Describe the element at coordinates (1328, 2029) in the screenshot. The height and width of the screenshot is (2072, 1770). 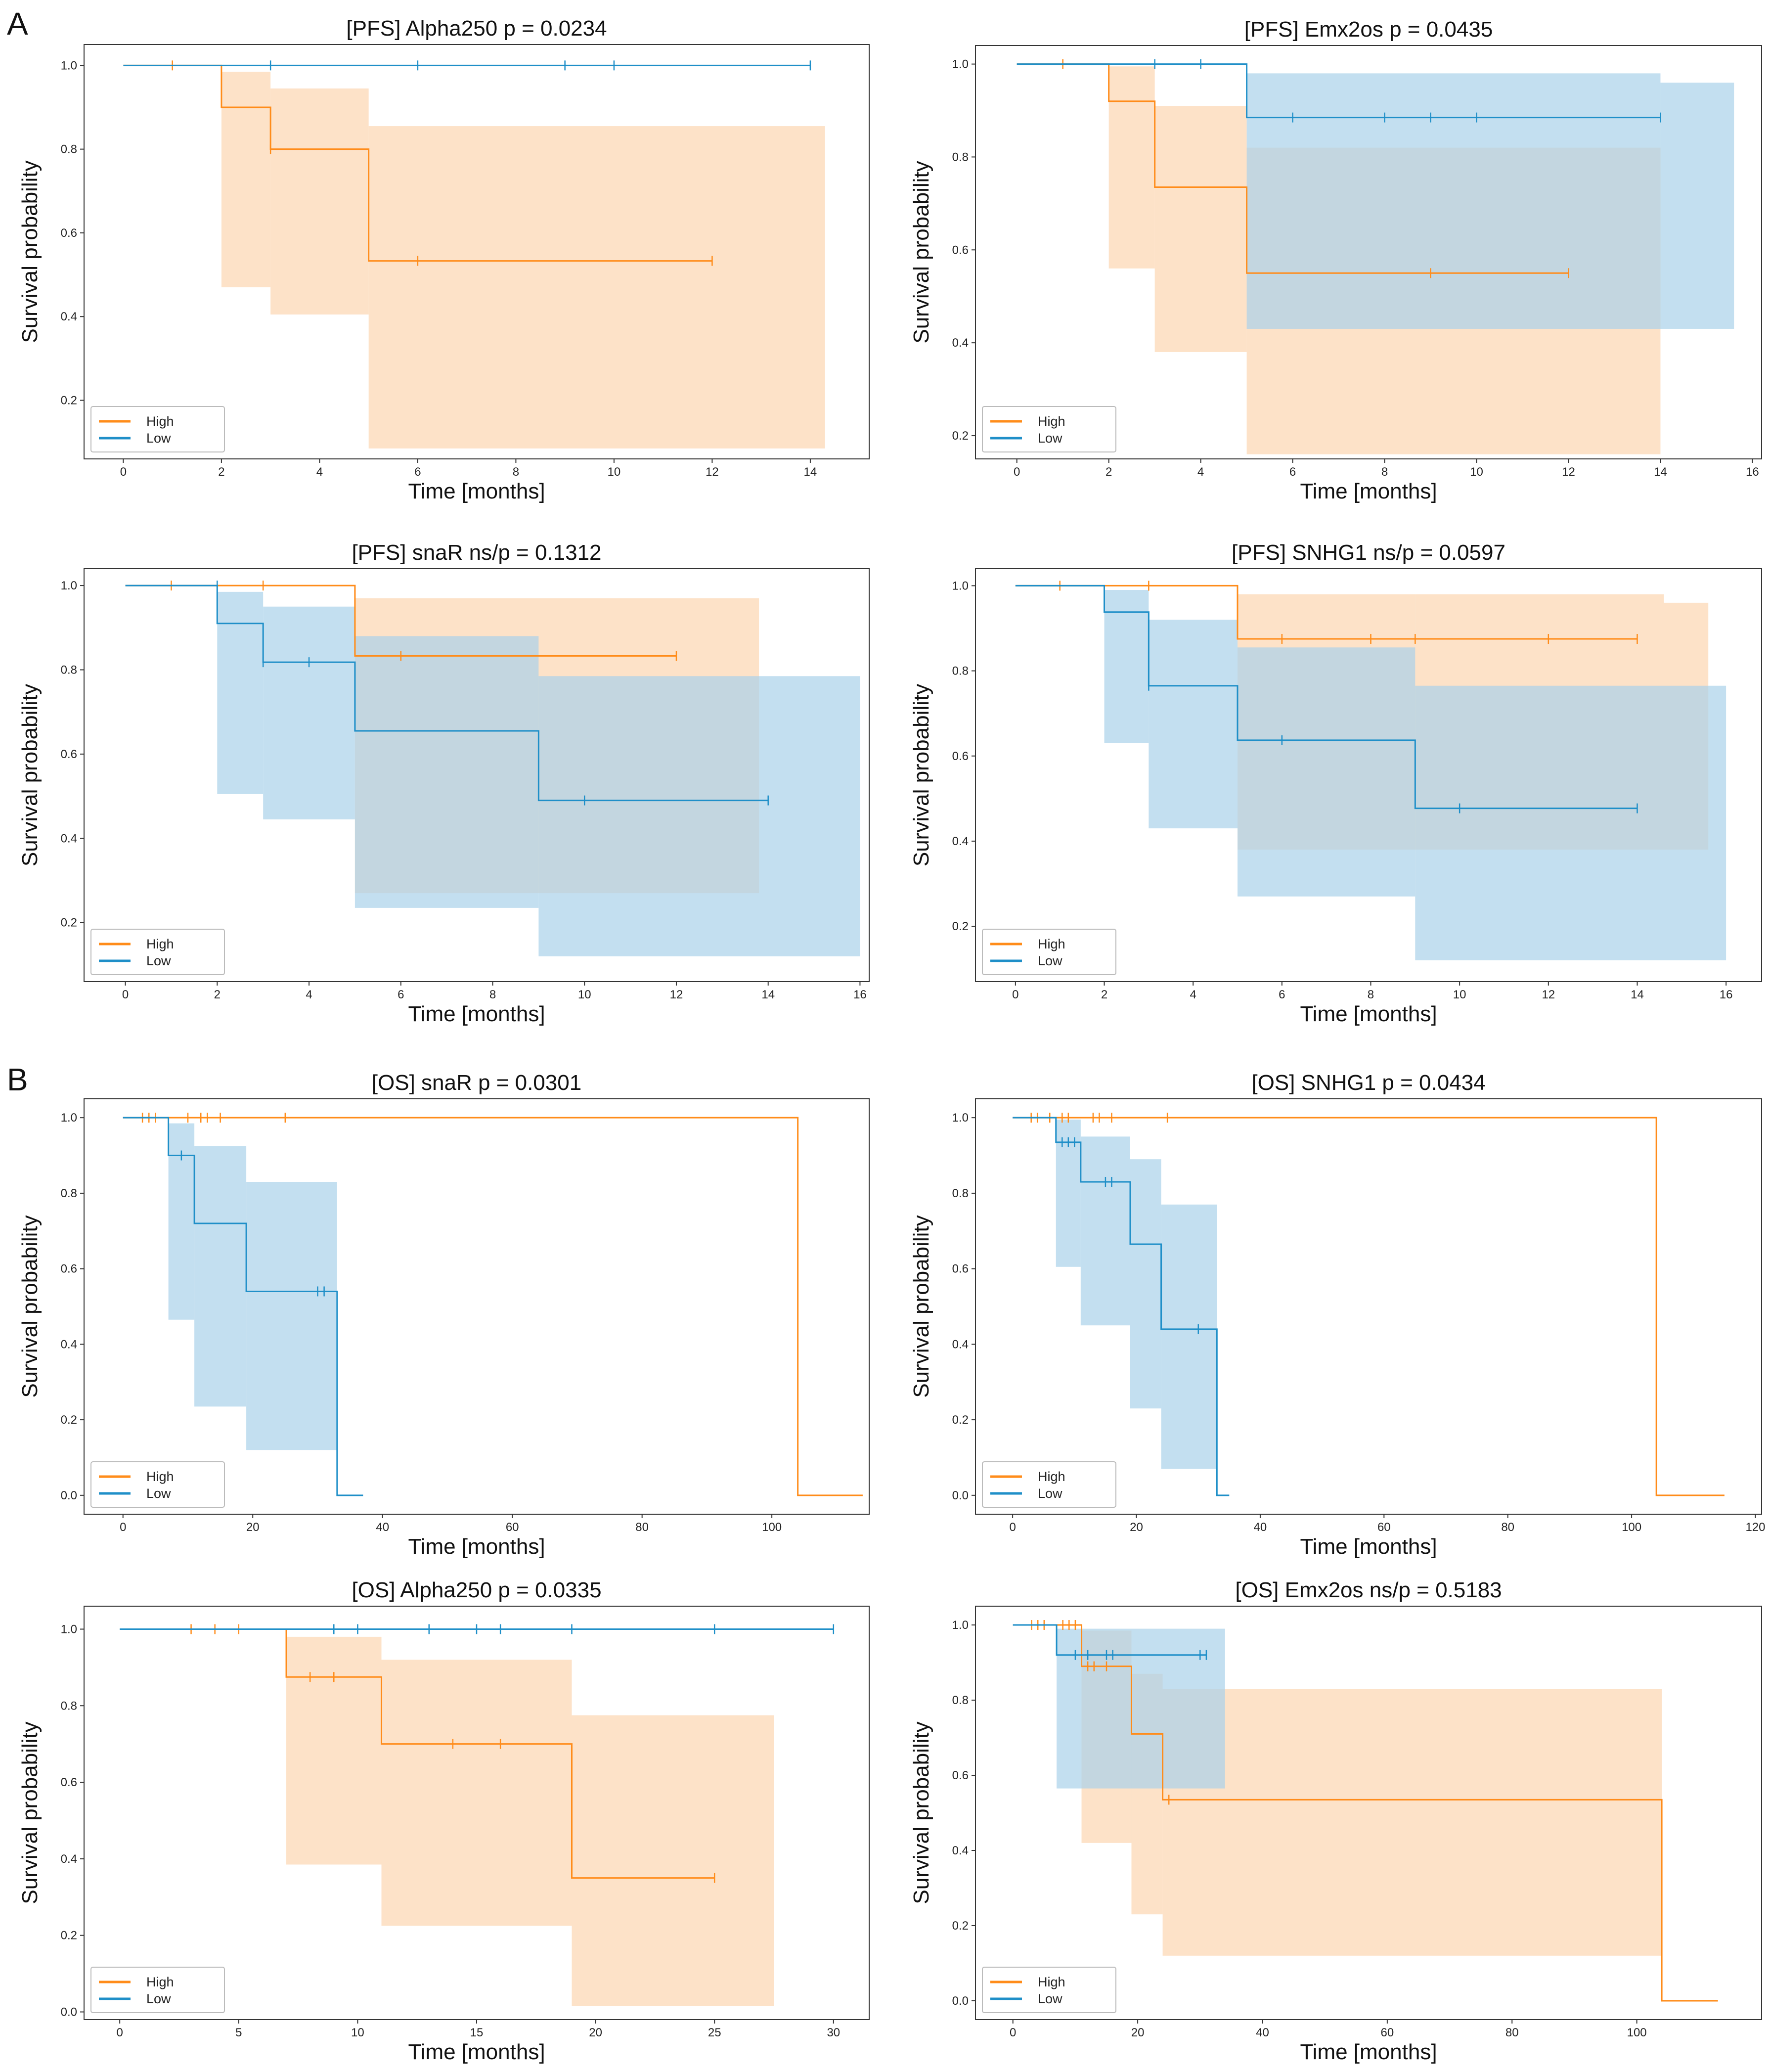
I see `x-axis-ticks: 0 20 40 60 80 100` at that location.